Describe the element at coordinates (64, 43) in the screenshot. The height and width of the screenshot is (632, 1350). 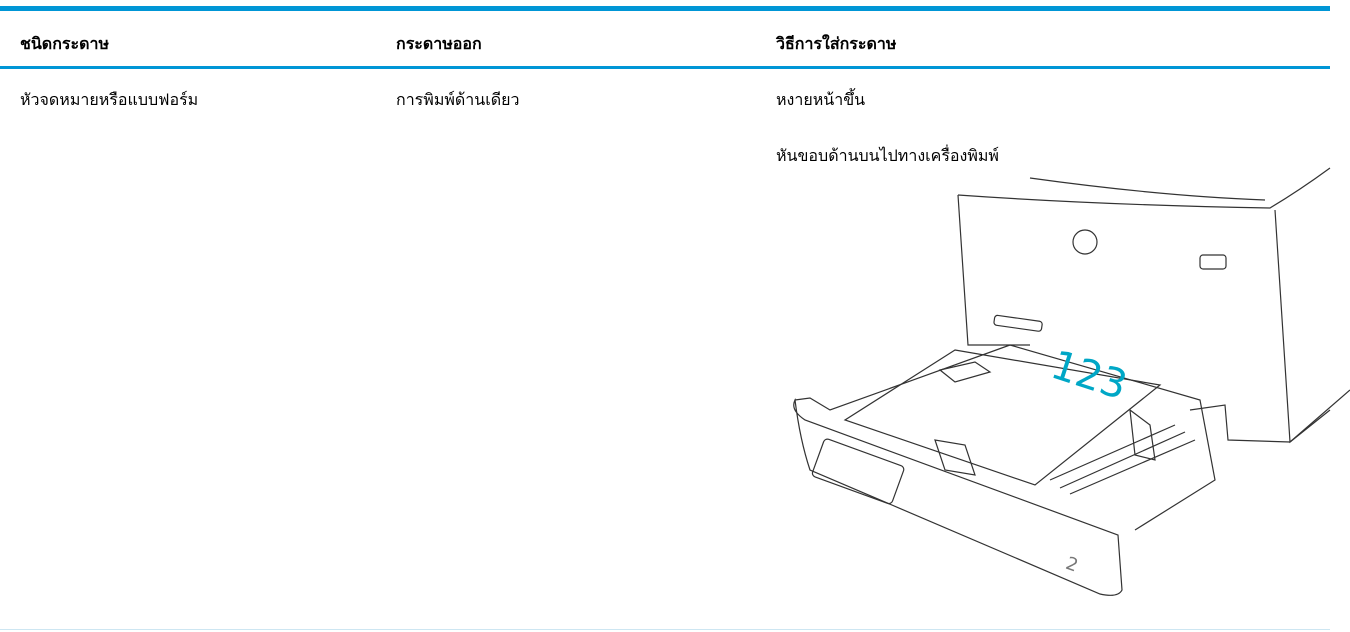
I see `header-cell: ชนิดกระดาษ` at that location.